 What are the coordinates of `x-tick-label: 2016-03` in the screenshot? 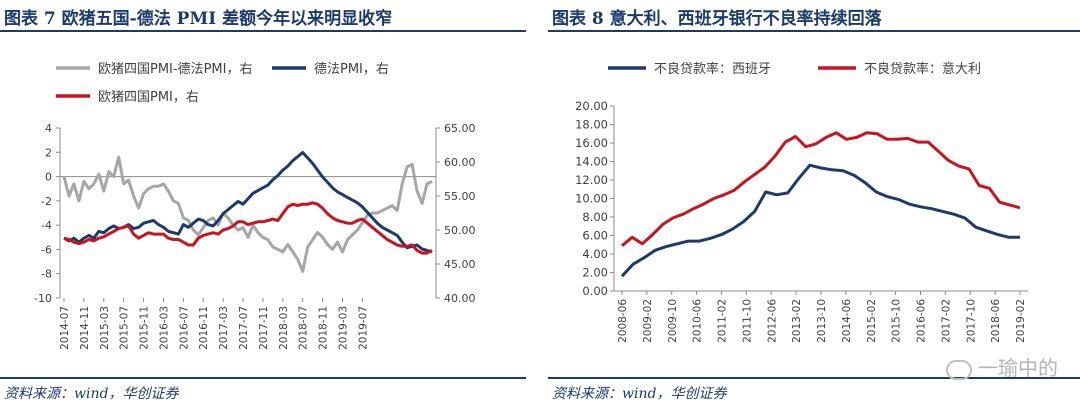 It's located at (164, 328).